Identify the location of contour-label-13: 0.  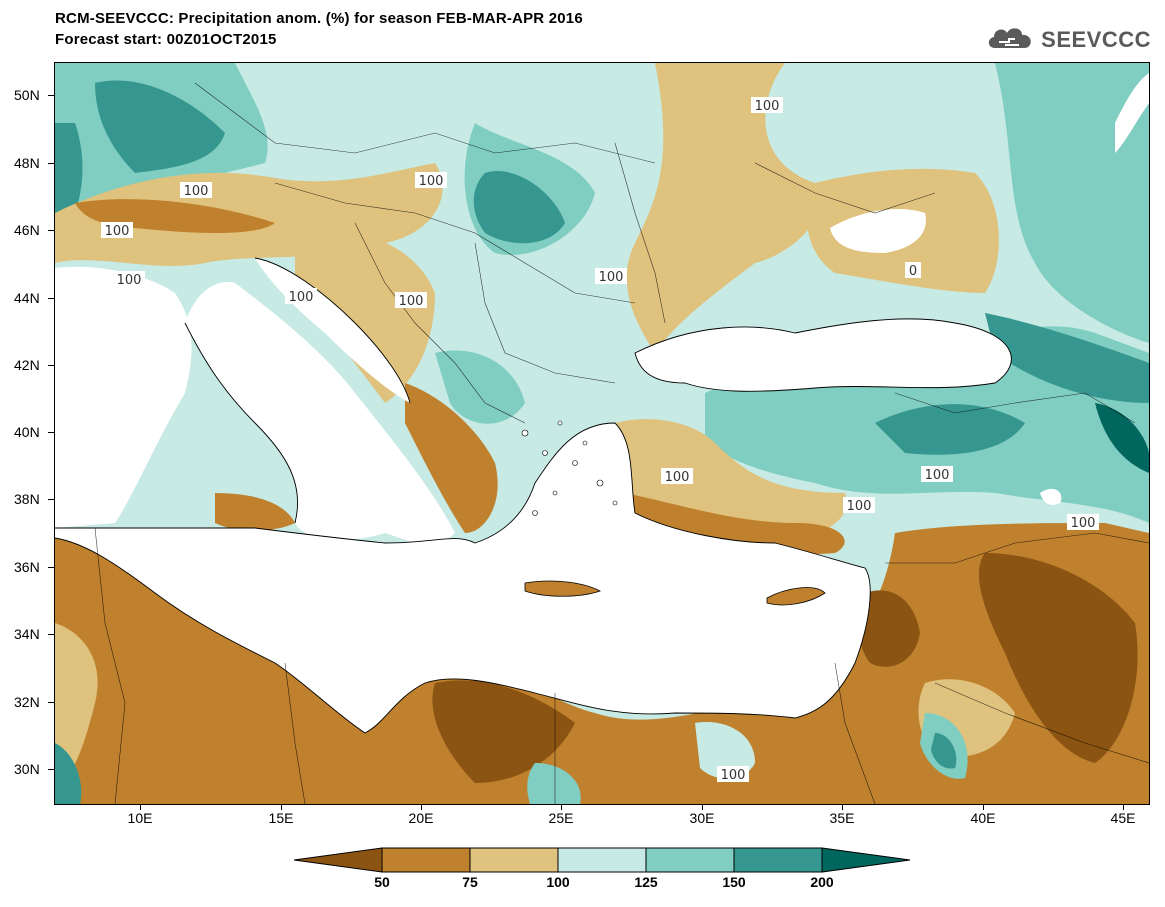
(913, 270).